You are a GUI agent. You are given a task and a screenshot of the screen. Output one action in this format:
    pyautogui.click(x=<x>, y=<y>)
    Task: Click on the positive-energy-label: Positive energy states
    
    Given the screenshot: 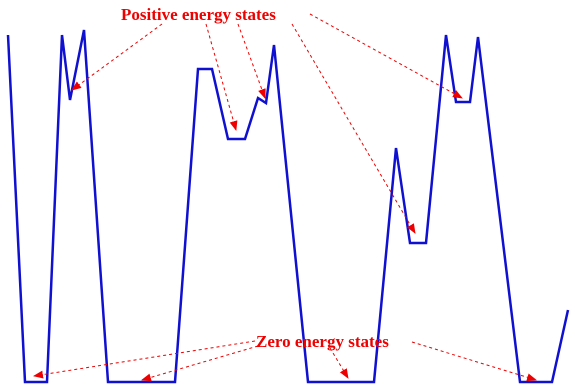 What is the action you would take?
    pyautogui.click(x=198, y=14)
    